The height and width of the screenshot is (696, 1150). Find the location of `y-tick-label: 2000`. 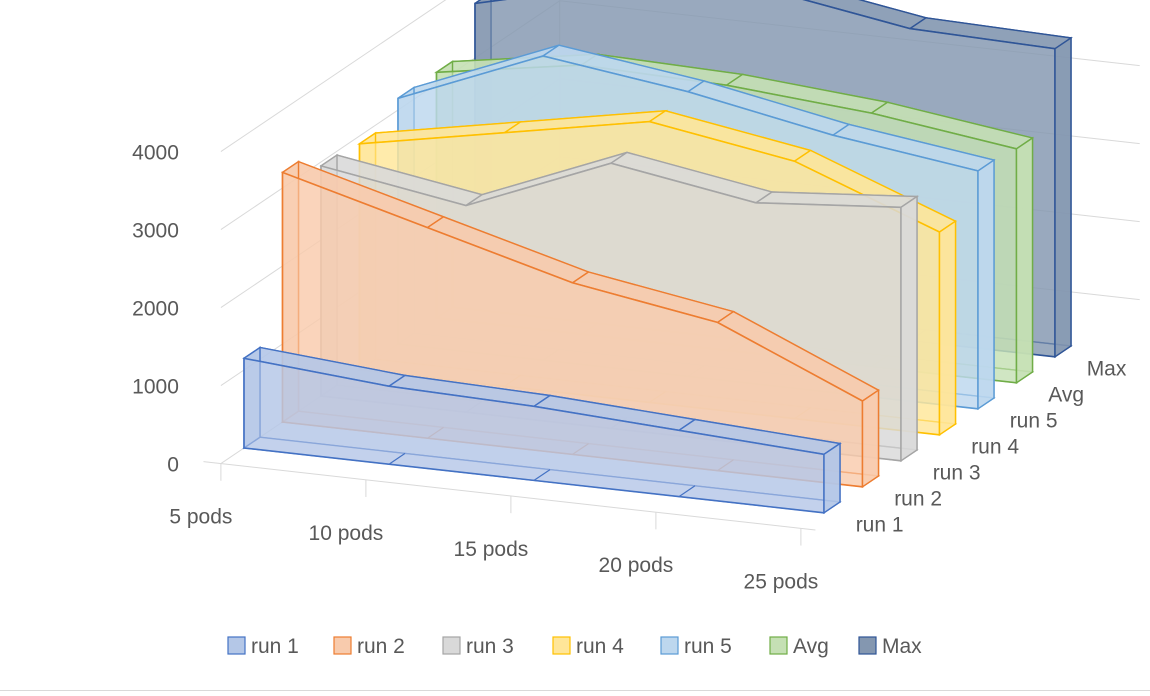

y-tick-label: 2000 is located at coordinates (155, 309).